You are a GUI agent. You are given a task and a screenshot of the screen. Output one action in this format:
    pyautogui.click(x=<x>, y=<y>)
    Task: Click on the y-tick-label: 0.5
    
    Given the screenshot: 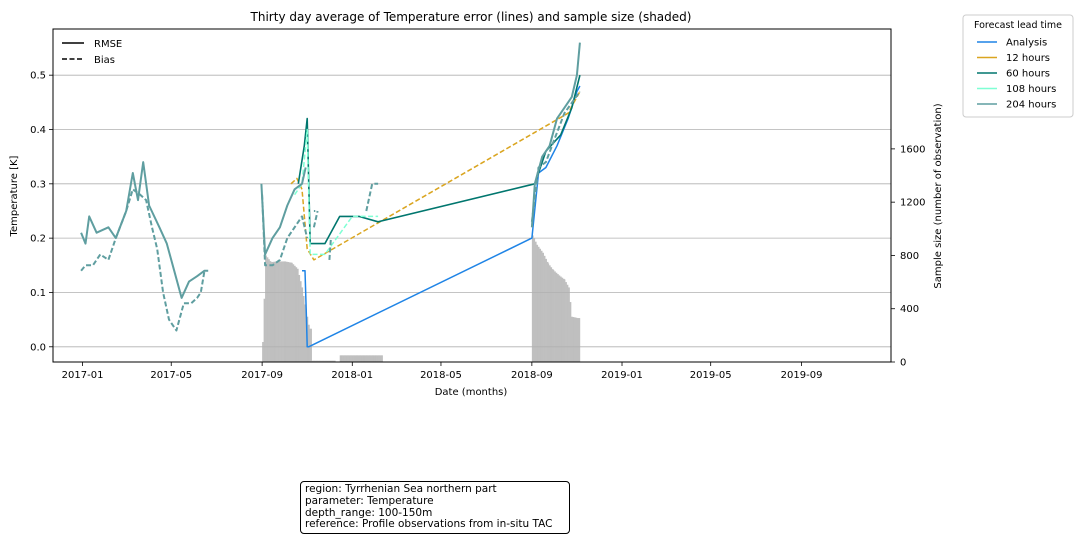 What is the action you would take?
    pyautogui.click(x=38, y=76)
    